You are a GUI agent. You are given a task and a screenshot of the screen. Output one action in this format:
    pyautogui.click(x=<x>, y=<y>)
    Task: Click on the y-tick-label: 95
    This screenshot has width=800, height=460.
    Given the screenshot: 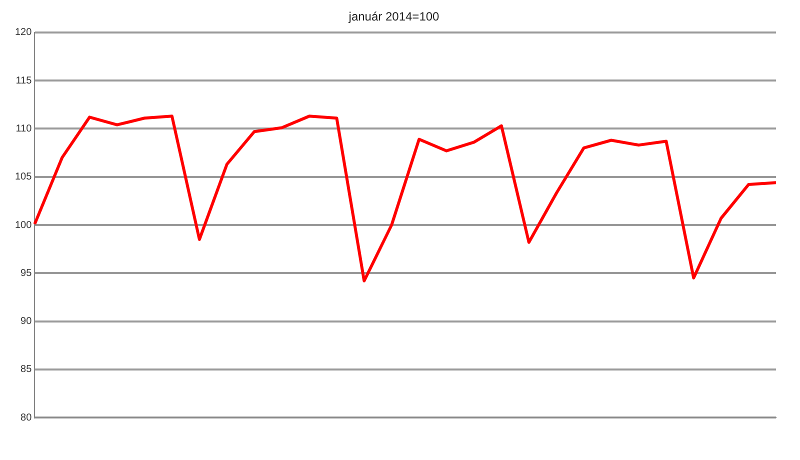 What is the action you would take?
    pyautogui.click(x=26, y=273)
    